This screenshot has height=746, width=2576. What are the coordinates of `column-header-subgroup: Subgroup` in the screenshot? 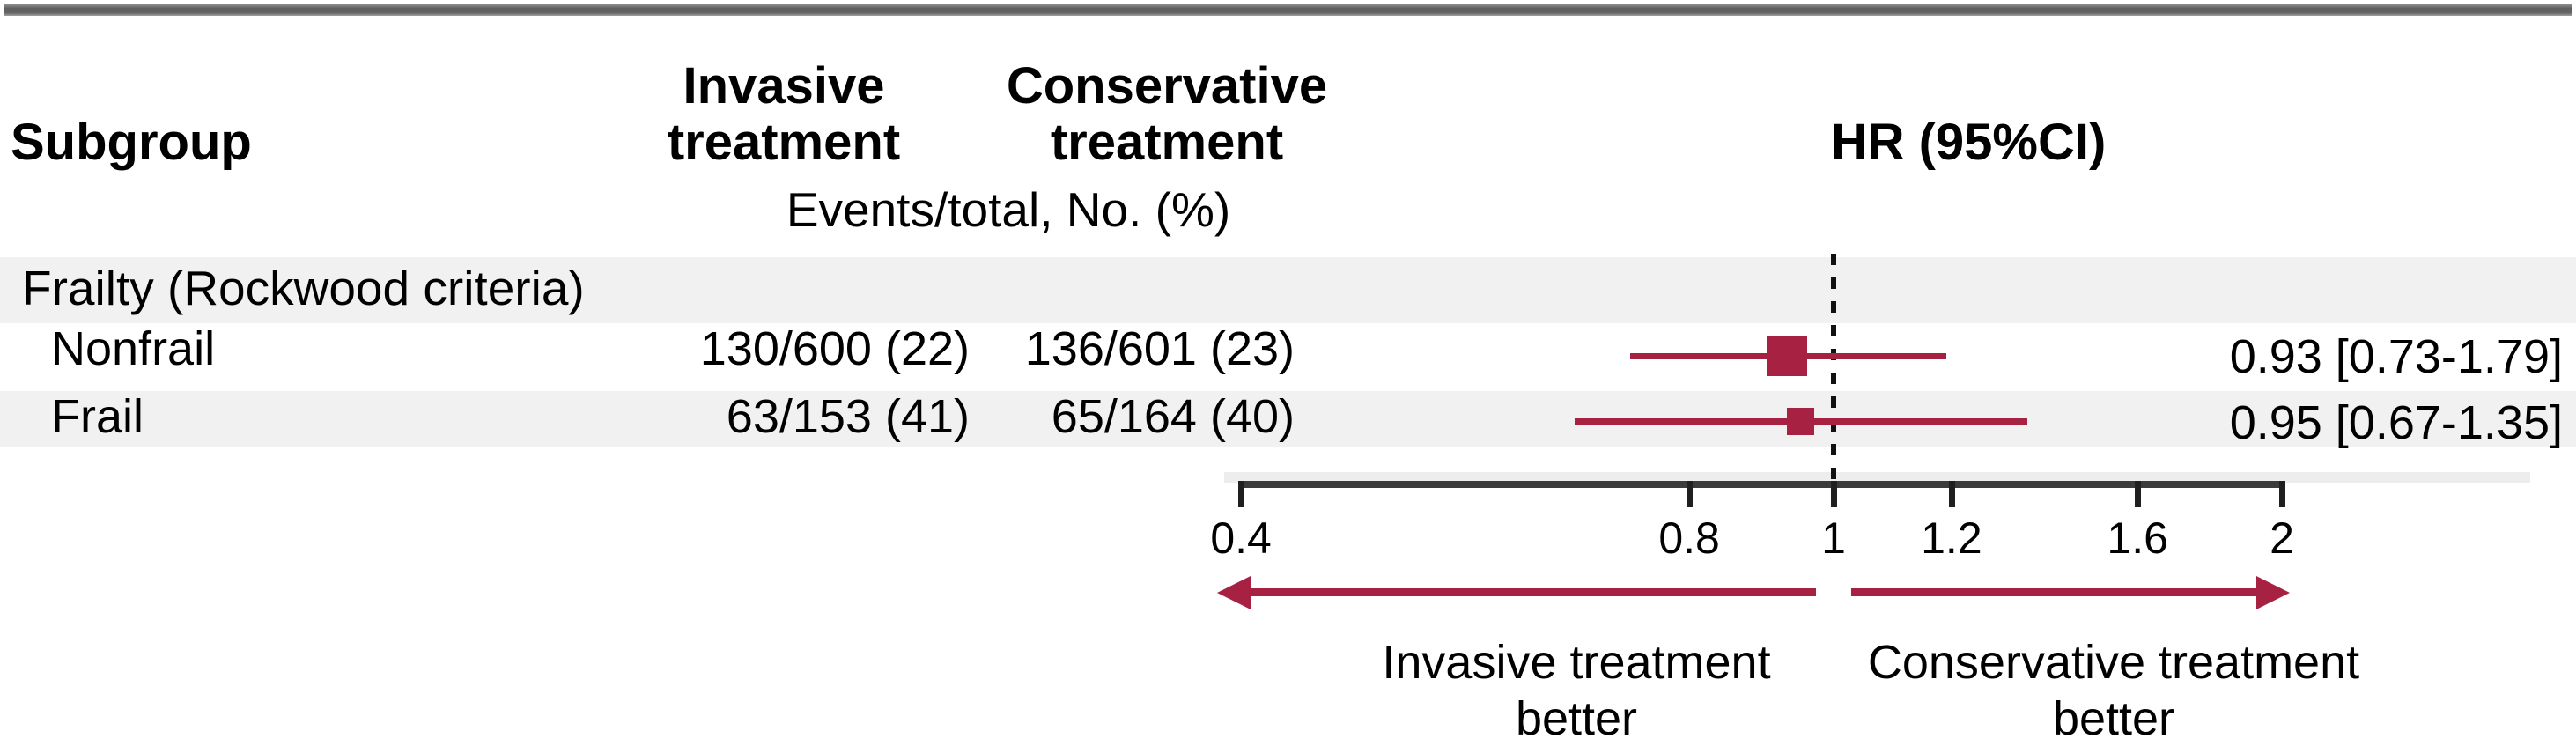 It's located at (131, 142).